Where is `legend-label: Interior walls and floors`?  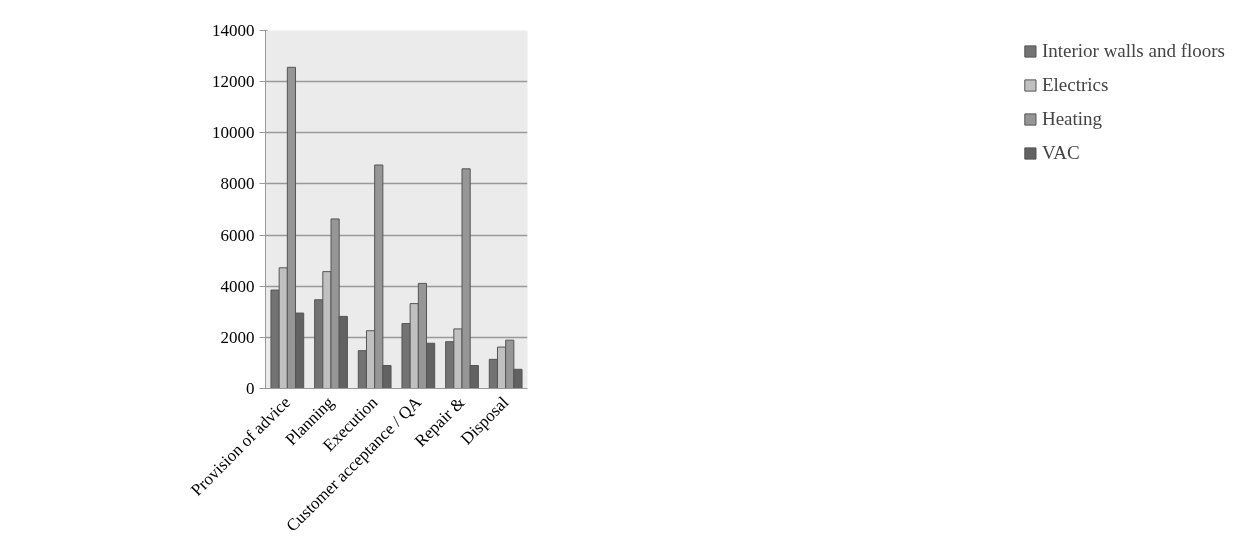
legend-label: Interior walls and floors is located at coordinates (1133, 51).